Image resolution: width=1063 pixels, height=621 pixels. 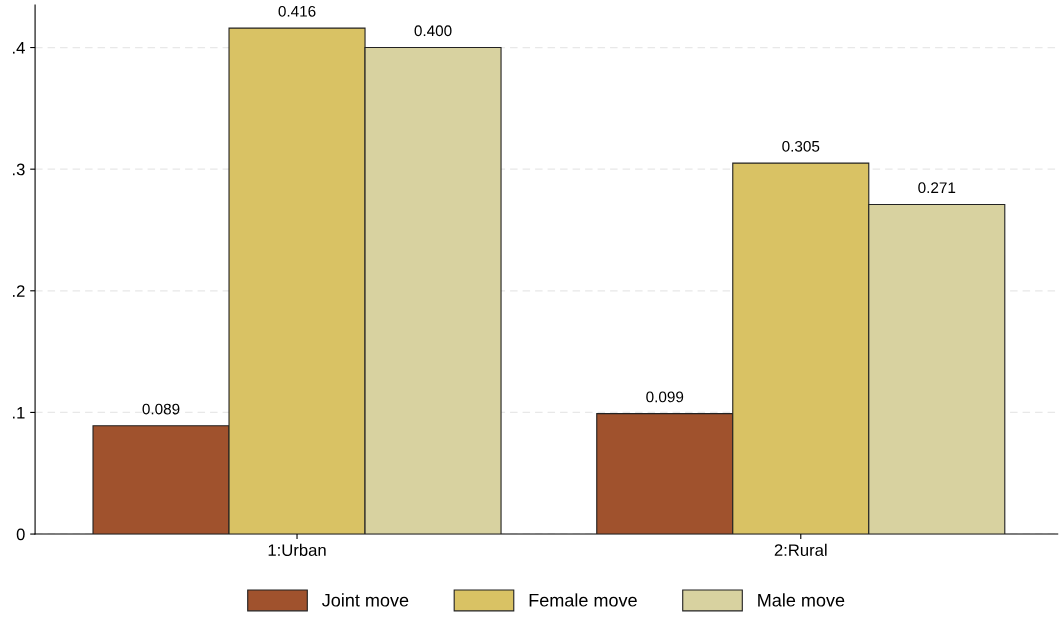 What do you see at coordinates (801, 146) in the screenshot?
I see `data-label: 0.305` at bounding box center [801, 146].